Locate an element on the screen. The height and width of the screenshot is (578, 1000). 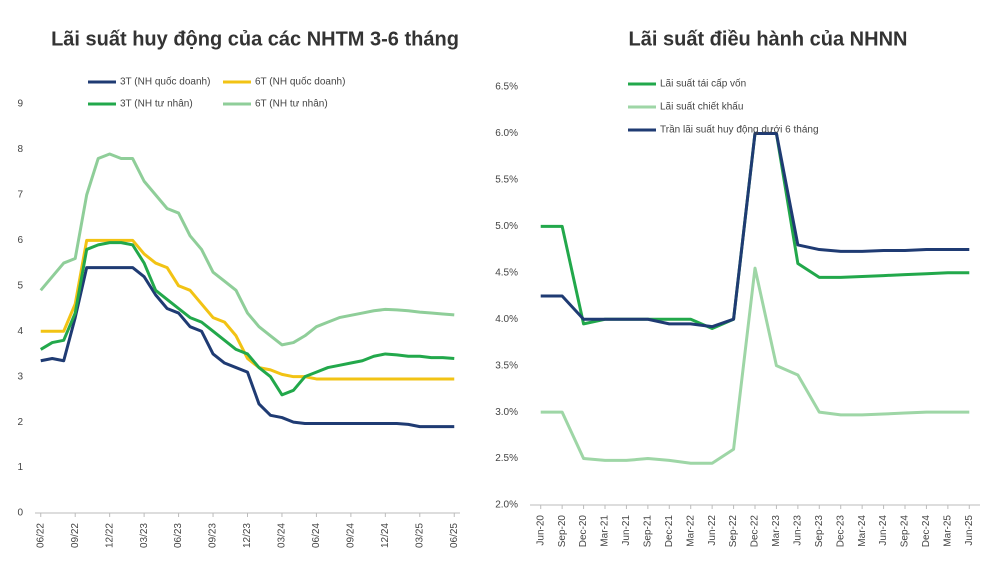
x-tick-label: Mar-24 is located at coordinates (862, 531).